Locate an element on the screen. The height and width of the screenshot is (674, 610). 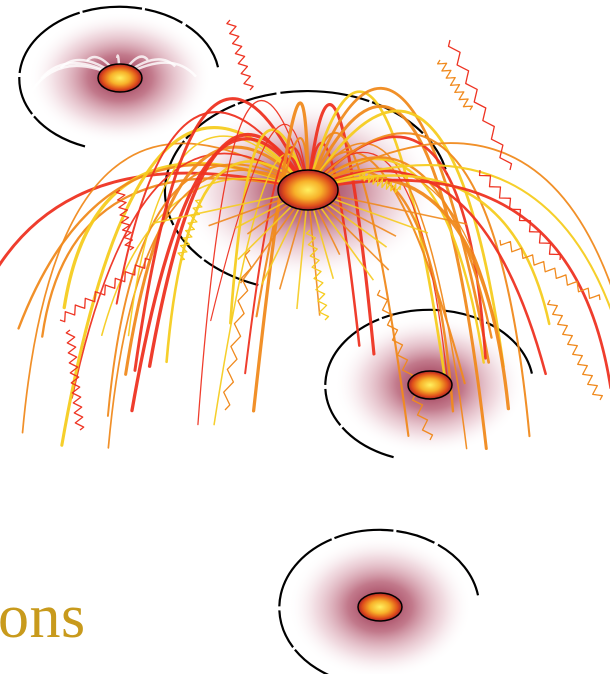
top-left-burst-core is located at coordinates (120, 78).